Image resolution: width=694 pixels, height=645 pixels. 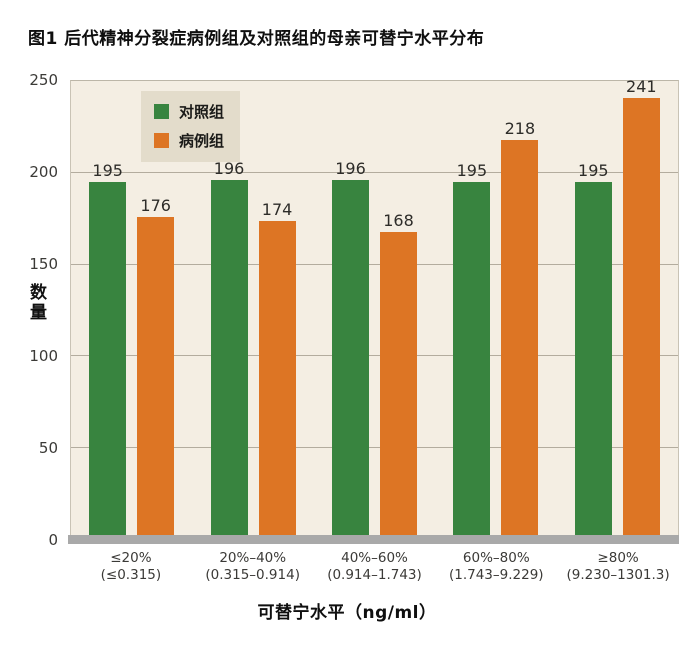 I want to click on x-tick-label: 20%–40% (0.315–0.914), so click(x=253, y=567).